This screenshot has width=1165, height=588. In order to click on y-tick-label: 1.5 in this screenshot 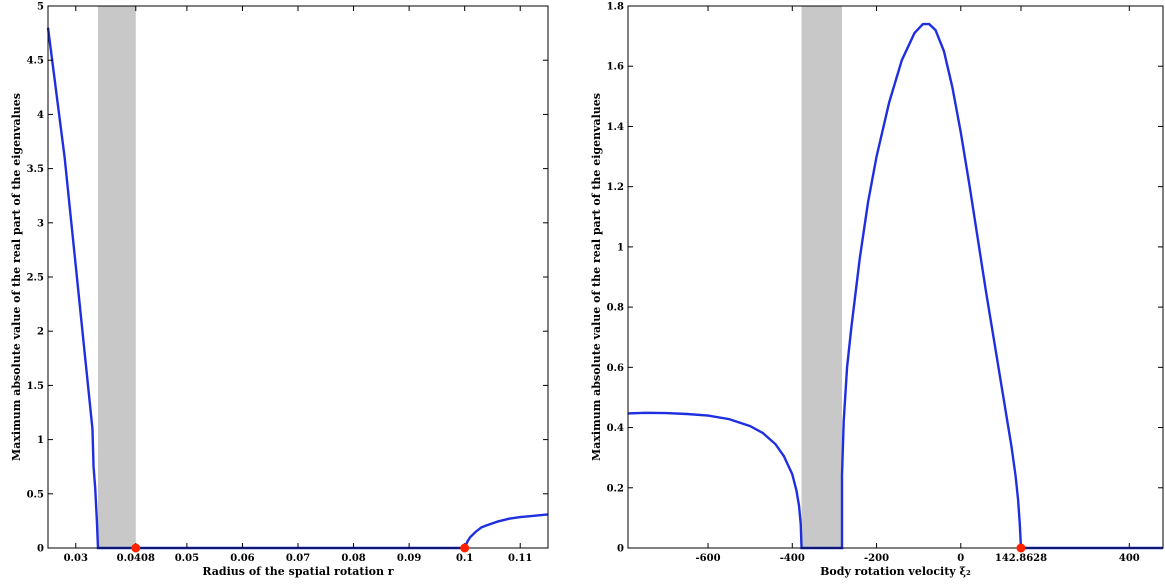, I will do `click(35, 386)`.